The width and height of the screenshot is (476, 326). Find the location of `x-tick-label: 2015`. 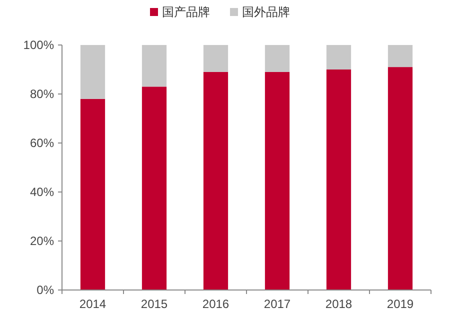

x-tick-label: 2015 is located at coordinates (154, 304).